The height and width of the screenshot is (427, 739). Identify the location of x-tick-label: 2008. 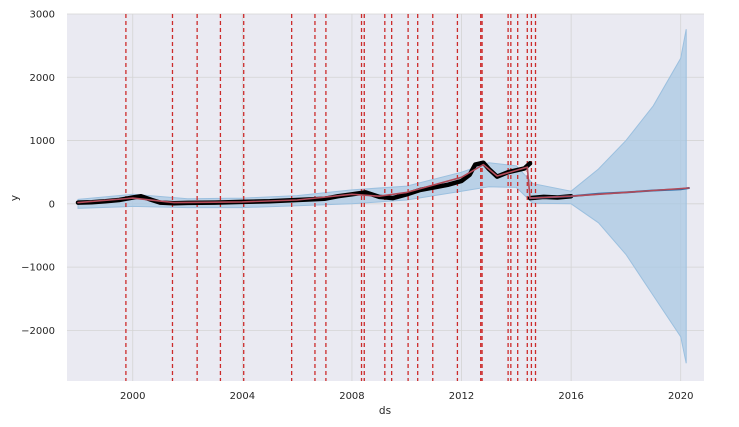
(351, 396).